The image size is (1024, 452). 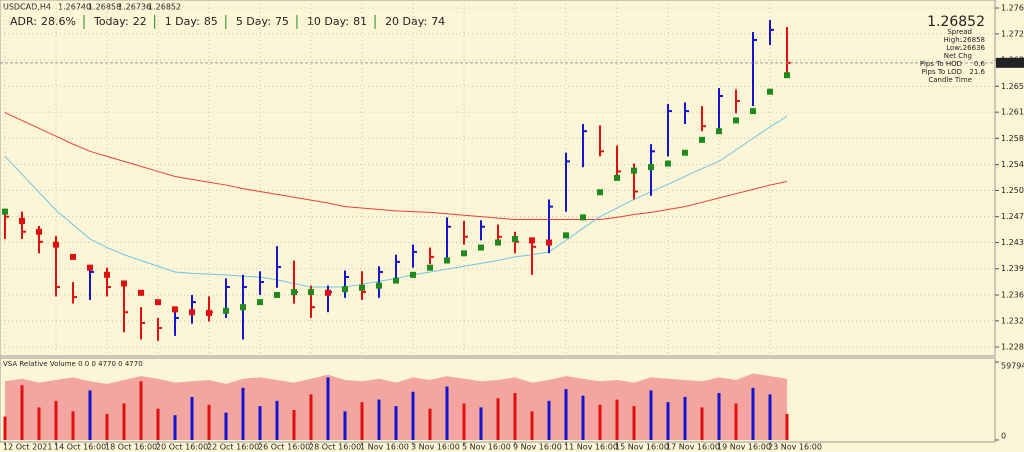 I want to click on adr-value: 22, so click(x=140, y=21).